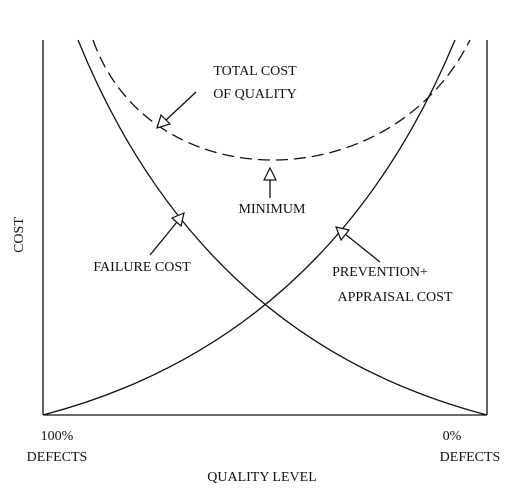 The height and width of the screenshot is (491, 512). I want to click on x-start-label: 100%, so click(57, 436).